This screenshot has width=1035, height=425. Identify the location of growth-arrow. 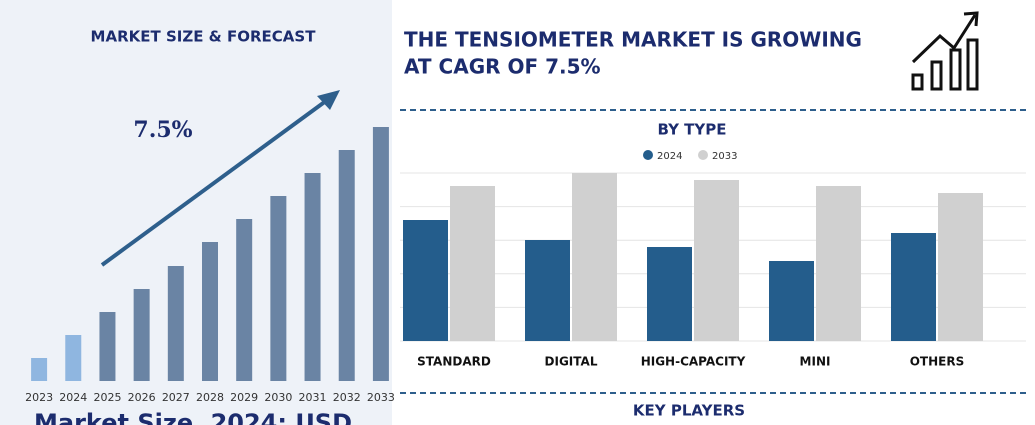
(216, 181).